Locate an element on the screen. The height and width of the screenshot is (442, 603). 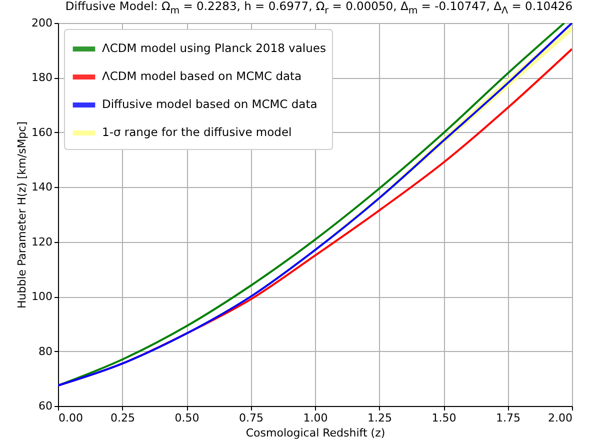
x-tick-label: 0.25 is located at coordinates (122, 418).